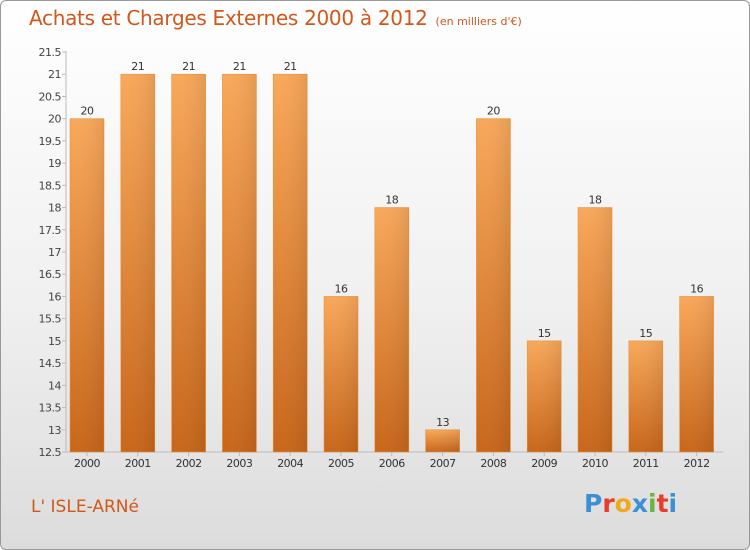 The height and width of the screenshot is (550, 750). Describe the element at coordinates (608, 503) in the screenshot. I see `logo-letter: r` at that location.